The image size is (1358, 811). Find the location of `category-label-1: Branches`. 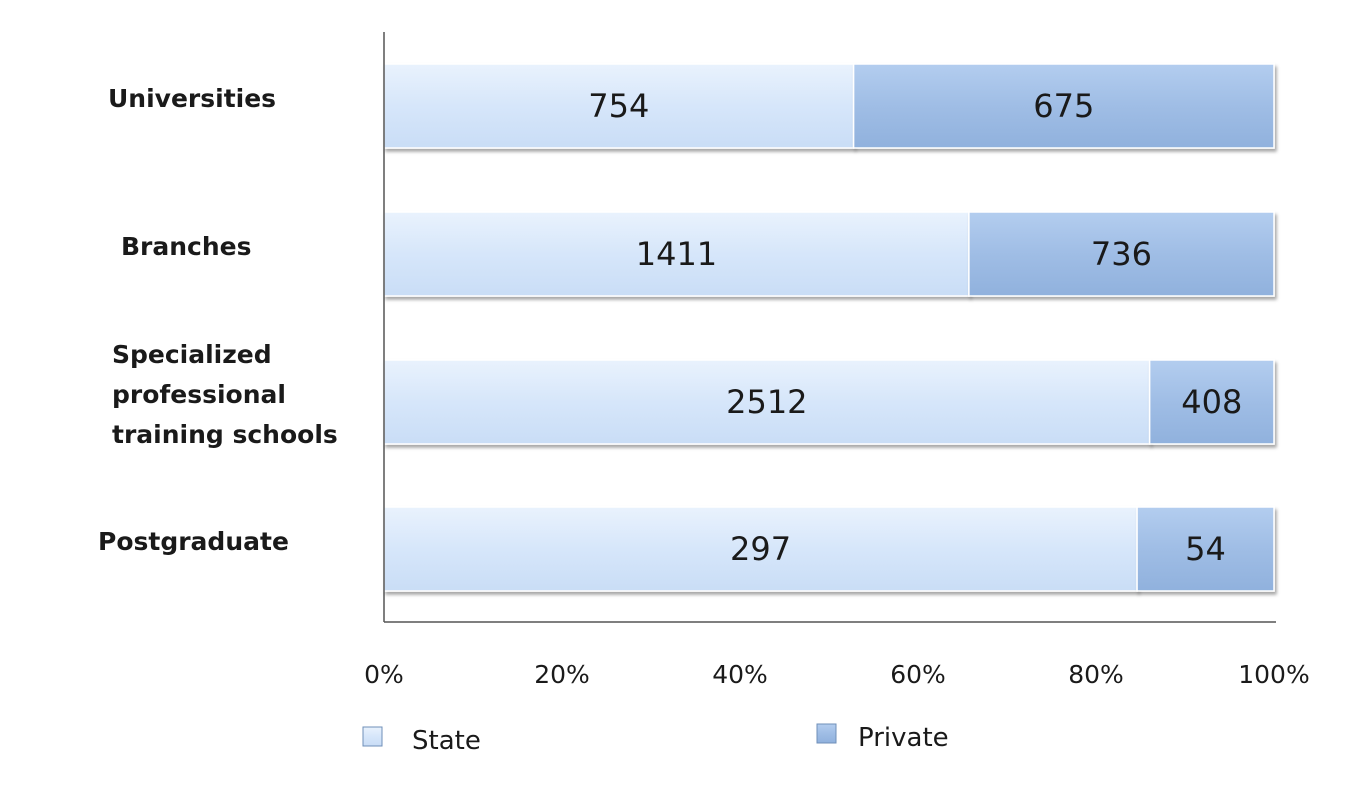

category-label-1: Branches is located at coordinates (186, 246).